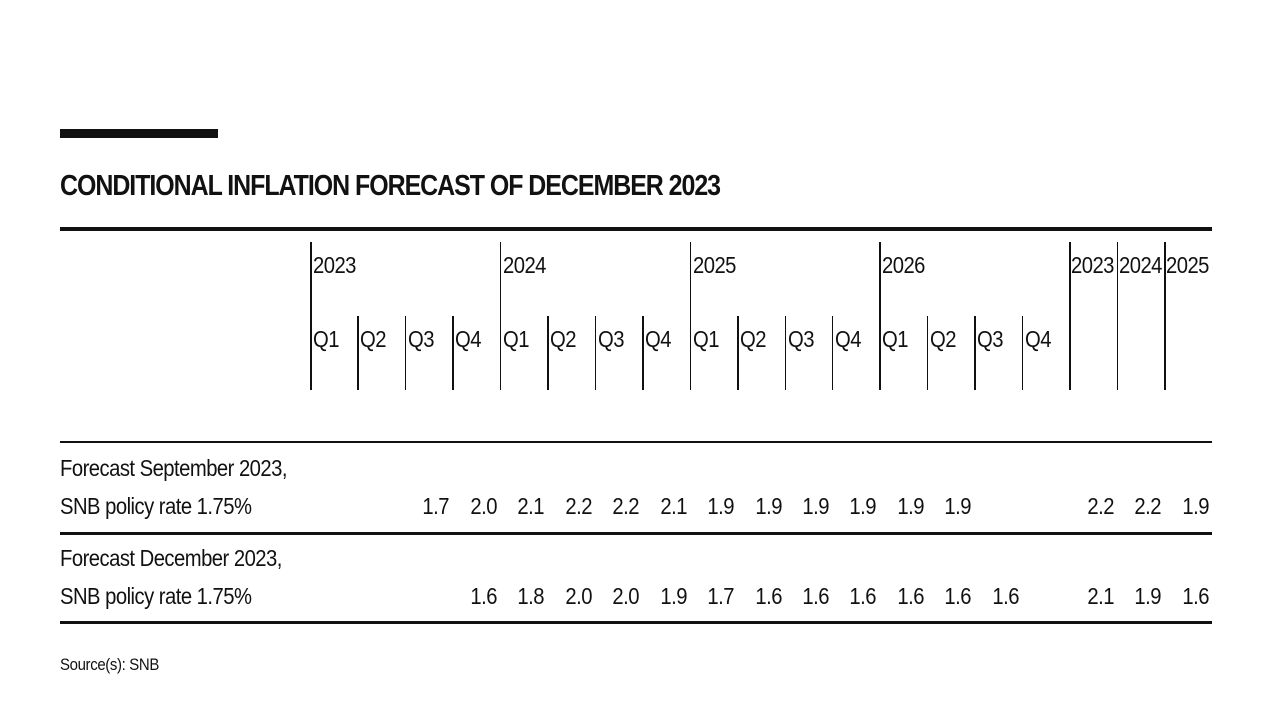  What do you see at coordinates (1195, 596) in the screenshot?
I see `annual-value: 1.6` at bounding box center [1195, 596].